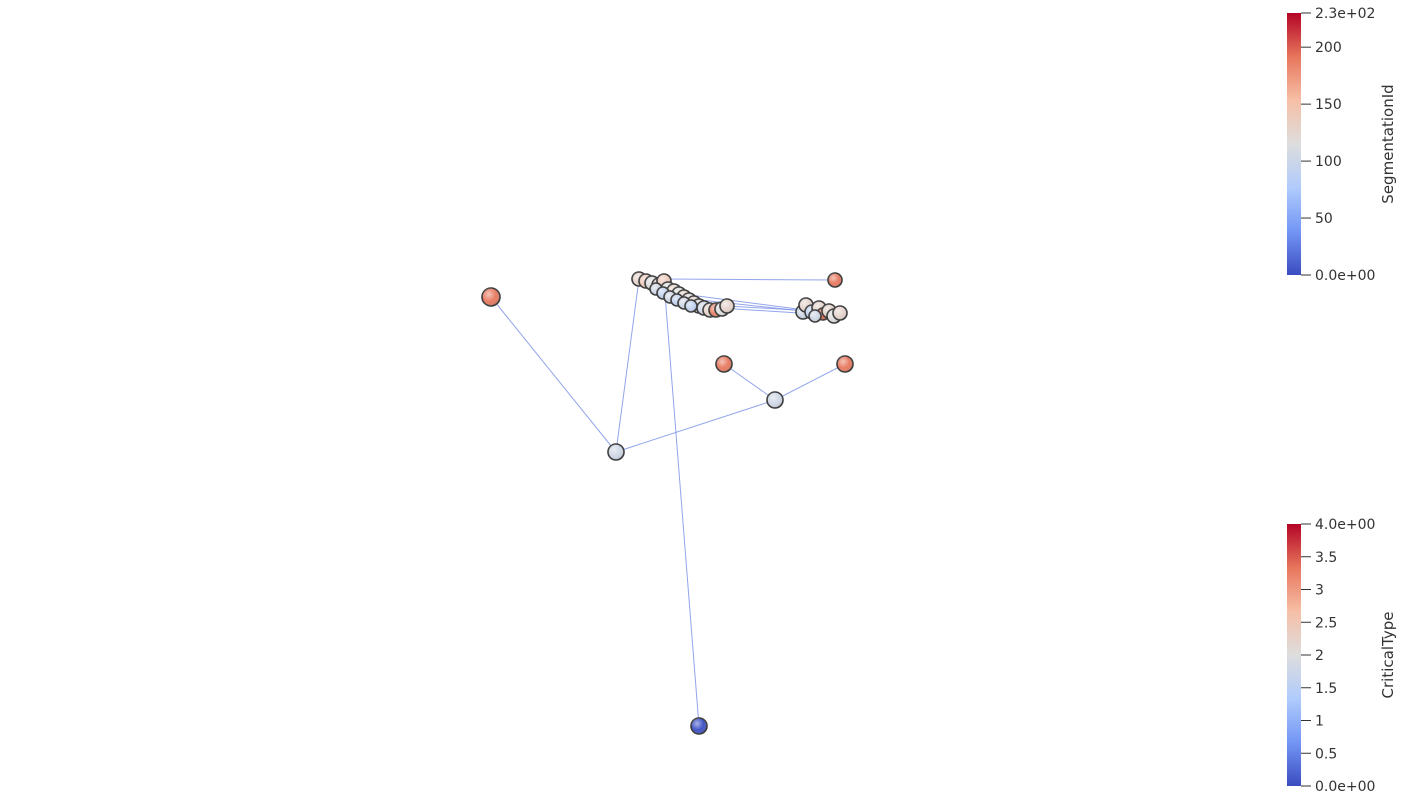  What do you see at coordinates (1324, 219) in the screenshot?
I see `segmentation-tick-label: 50` at bounding box center [1324, 219].